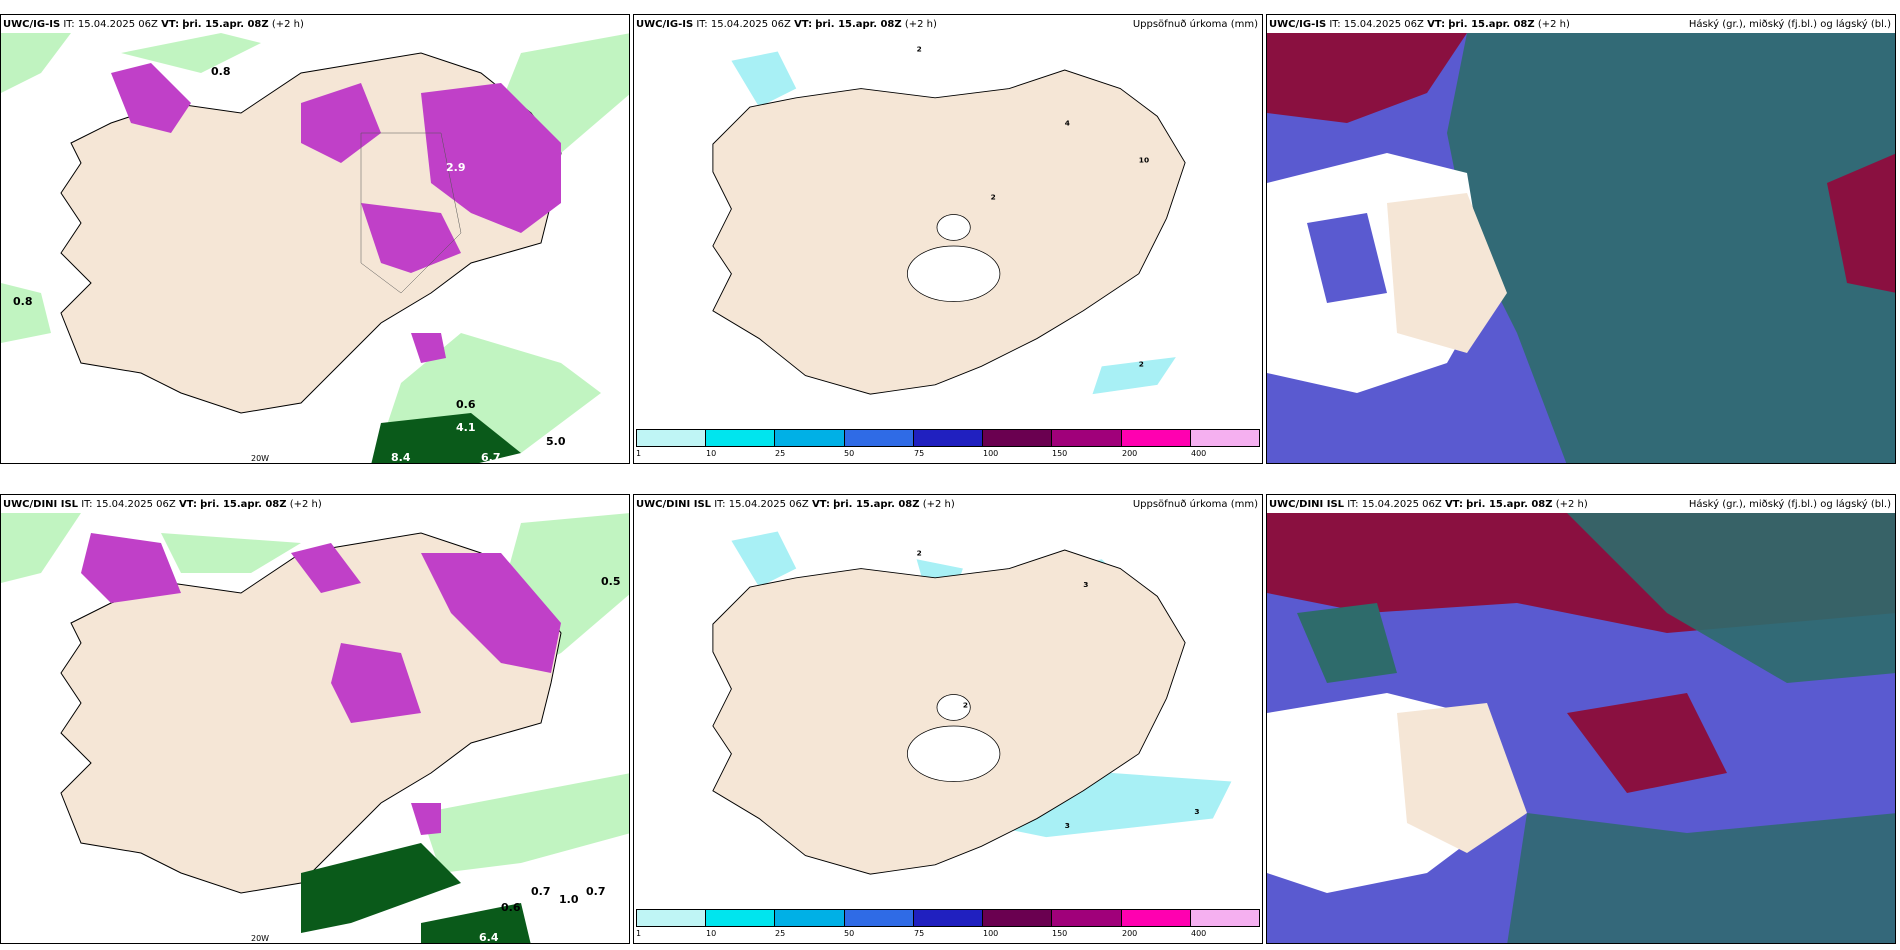  Describe the element at coordinates (491, 457) in the screenshot. I see `precip-label: 6.7` at that location.